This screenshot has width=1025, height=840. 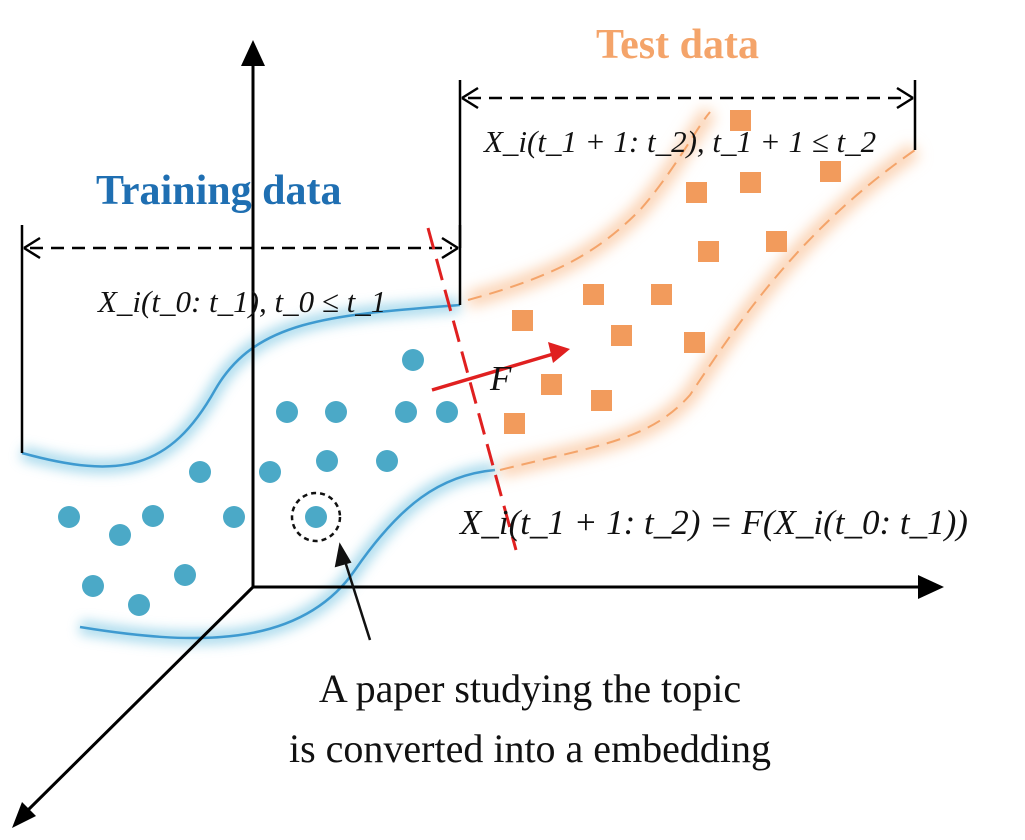 I want to click on training-points, so click(x=258, y=482).